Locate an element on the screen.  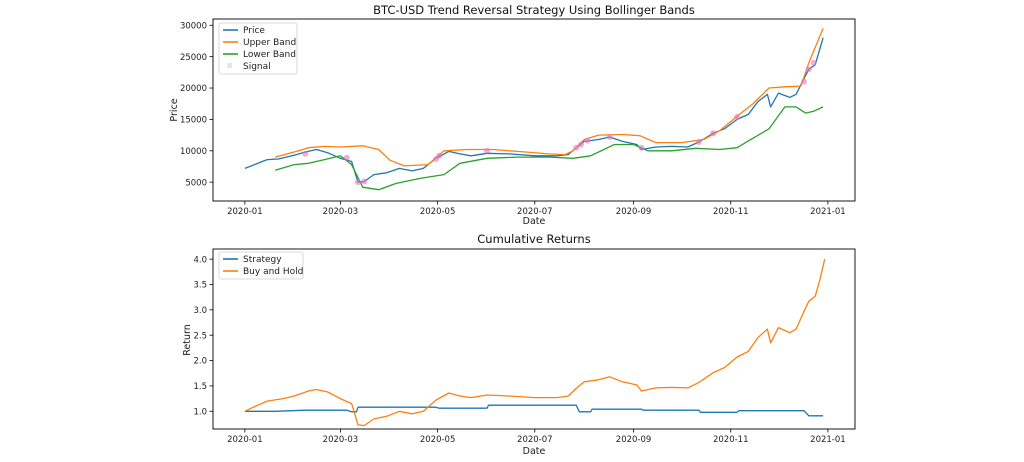
returns-y-ticks: 1.0 1.5 2.0 2.5 3.0 3.5 4.0 is located at coordinates (203, 336).